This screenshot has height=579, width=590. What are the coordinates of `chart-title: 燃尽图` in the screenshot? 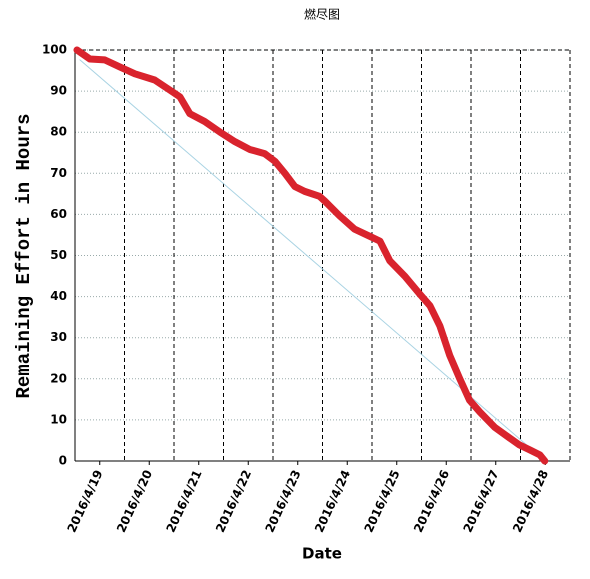 It's located at (322, 14).